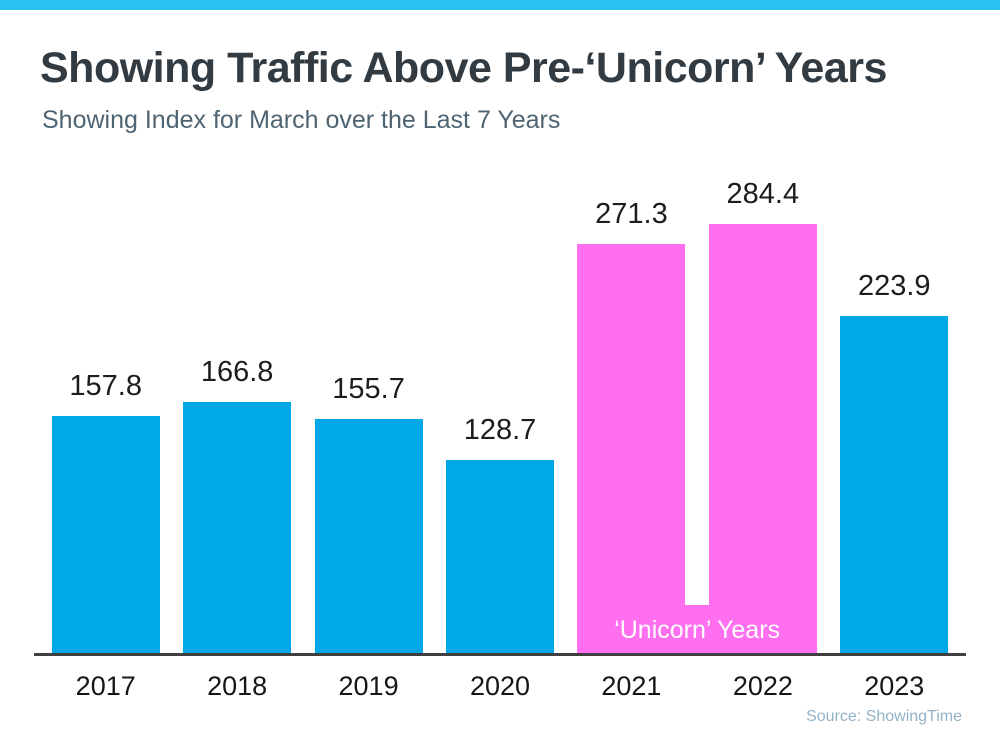 This screenshot has height=750, width=1000. What do you see at coordinates (105, 386) in the screenshot?
I see `value-label-2017: 157.8` at bounding box center [105, 386].